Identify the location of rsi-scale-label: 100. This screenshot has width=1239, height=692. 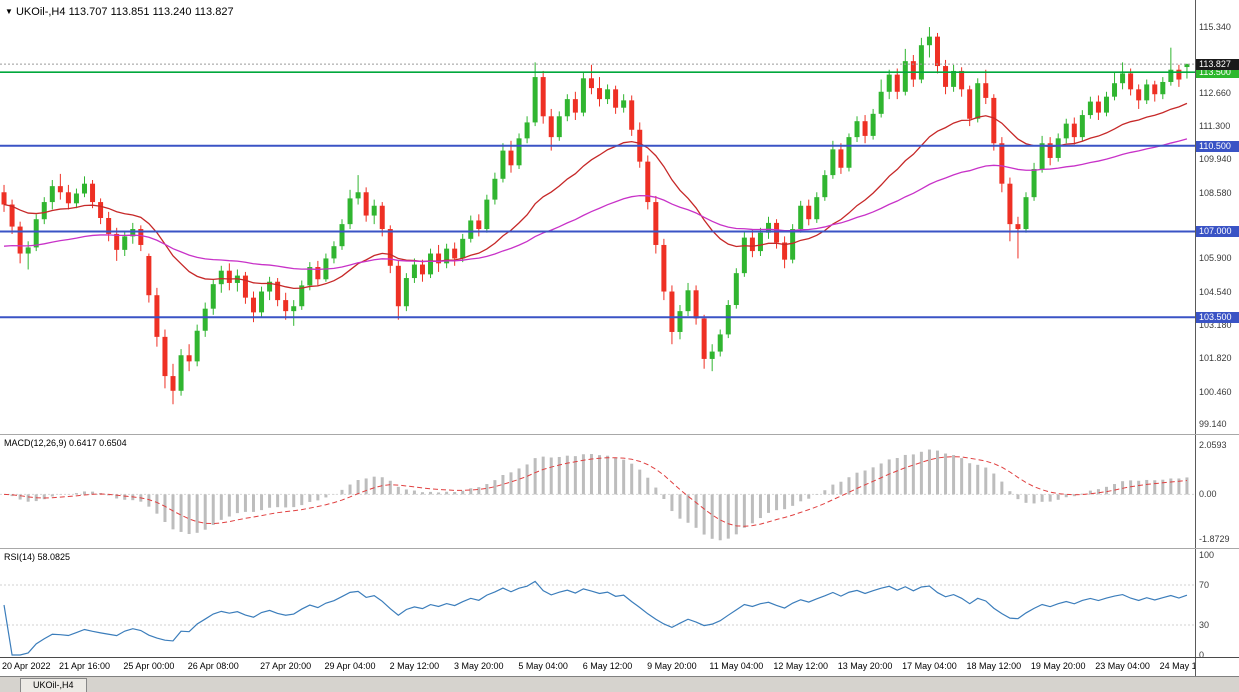
(1207, 555).